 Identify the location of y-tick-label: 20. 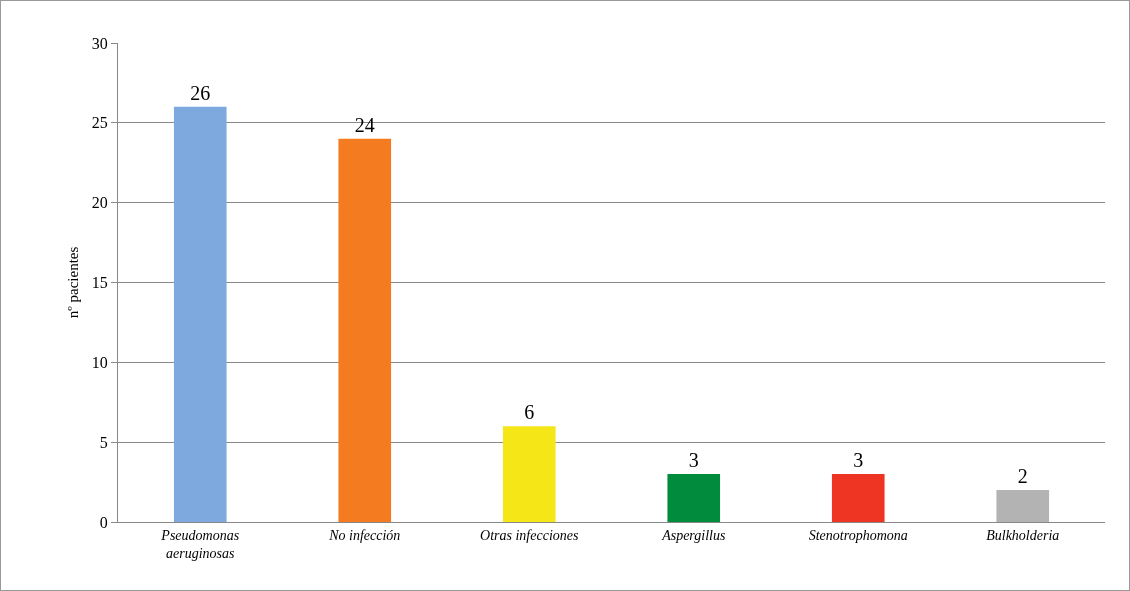
(99, 203).